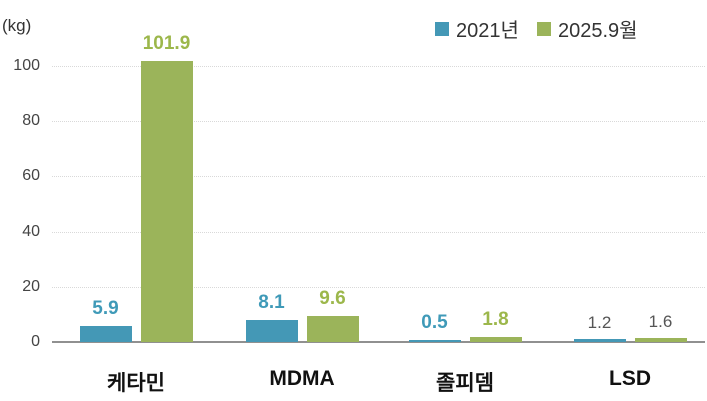 The image size is (707, 401). I want to click on y-tick-40: 40, so click(31, 231).